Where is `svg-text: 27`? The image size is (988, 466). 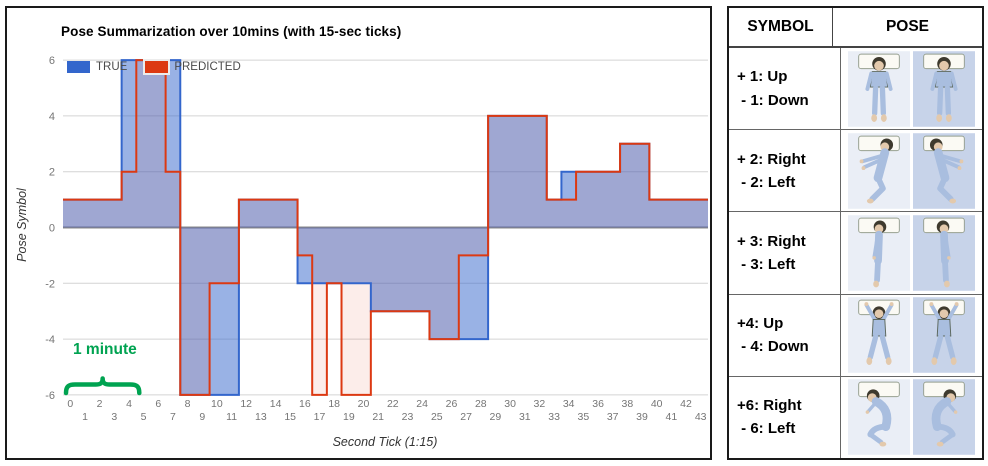 svg-text: 27 is located at coordinates (466, 417).